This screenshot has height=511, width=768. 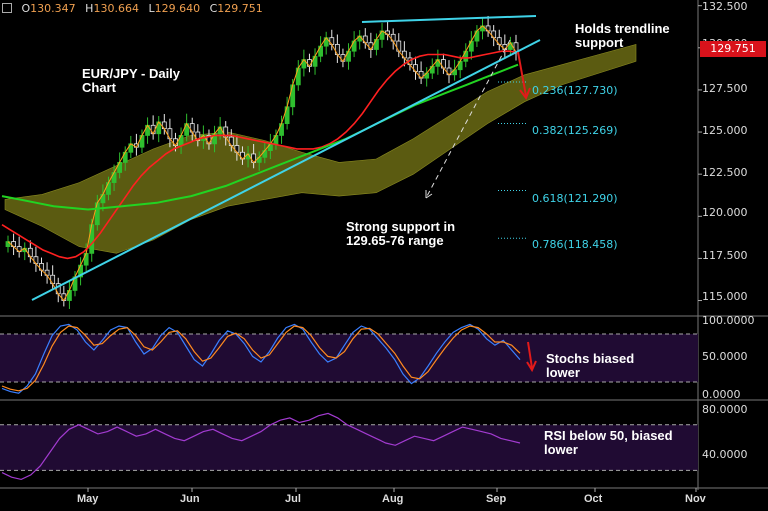 I want to click on stoch-note: Stochs biased lower, so click(x=590, y=366).